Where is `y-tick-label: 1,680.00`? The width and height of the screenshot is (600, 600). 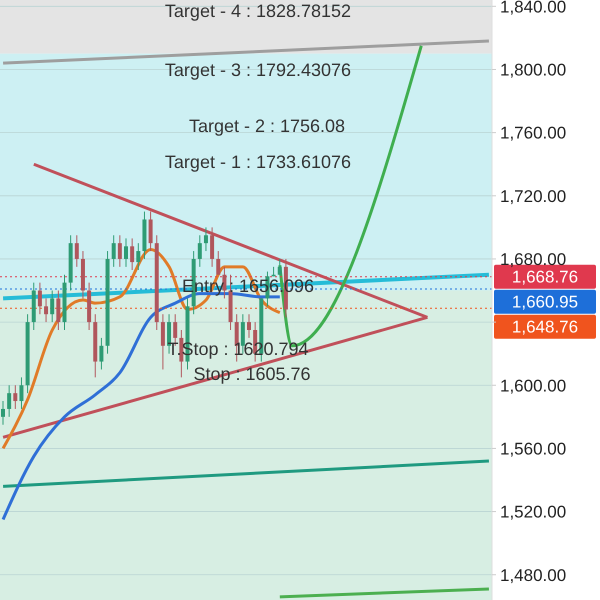 y-tick-label: 1,680.00 is located at coordinates (533, 259).